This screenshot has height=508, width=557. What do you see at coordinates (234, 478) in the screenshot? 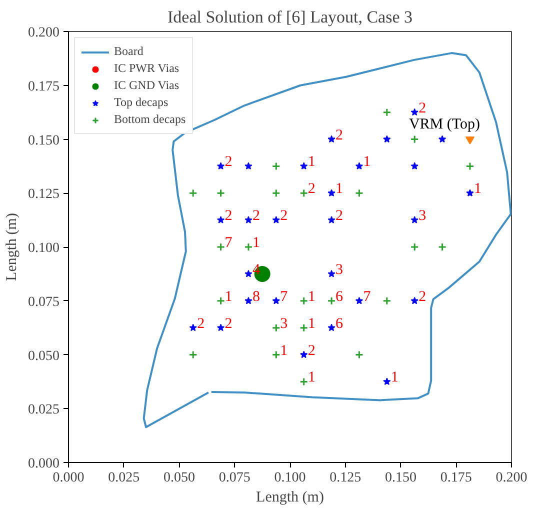
I see `x-tick-label: 0.075` at bounding box center [234, 478].